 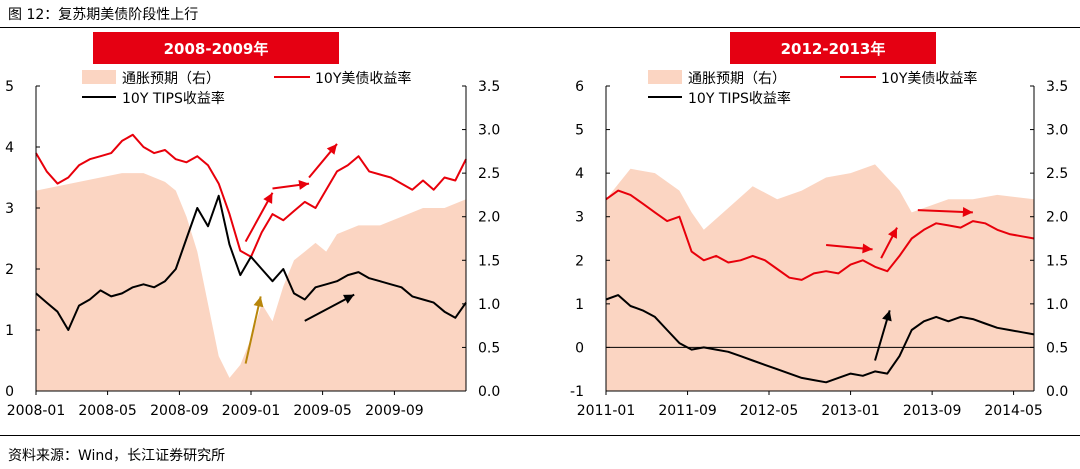 What do you see at coordinates (687, 411) in the screenshot?
I see `x-tick-label: 2011-09` at bounding box center [687, 411].